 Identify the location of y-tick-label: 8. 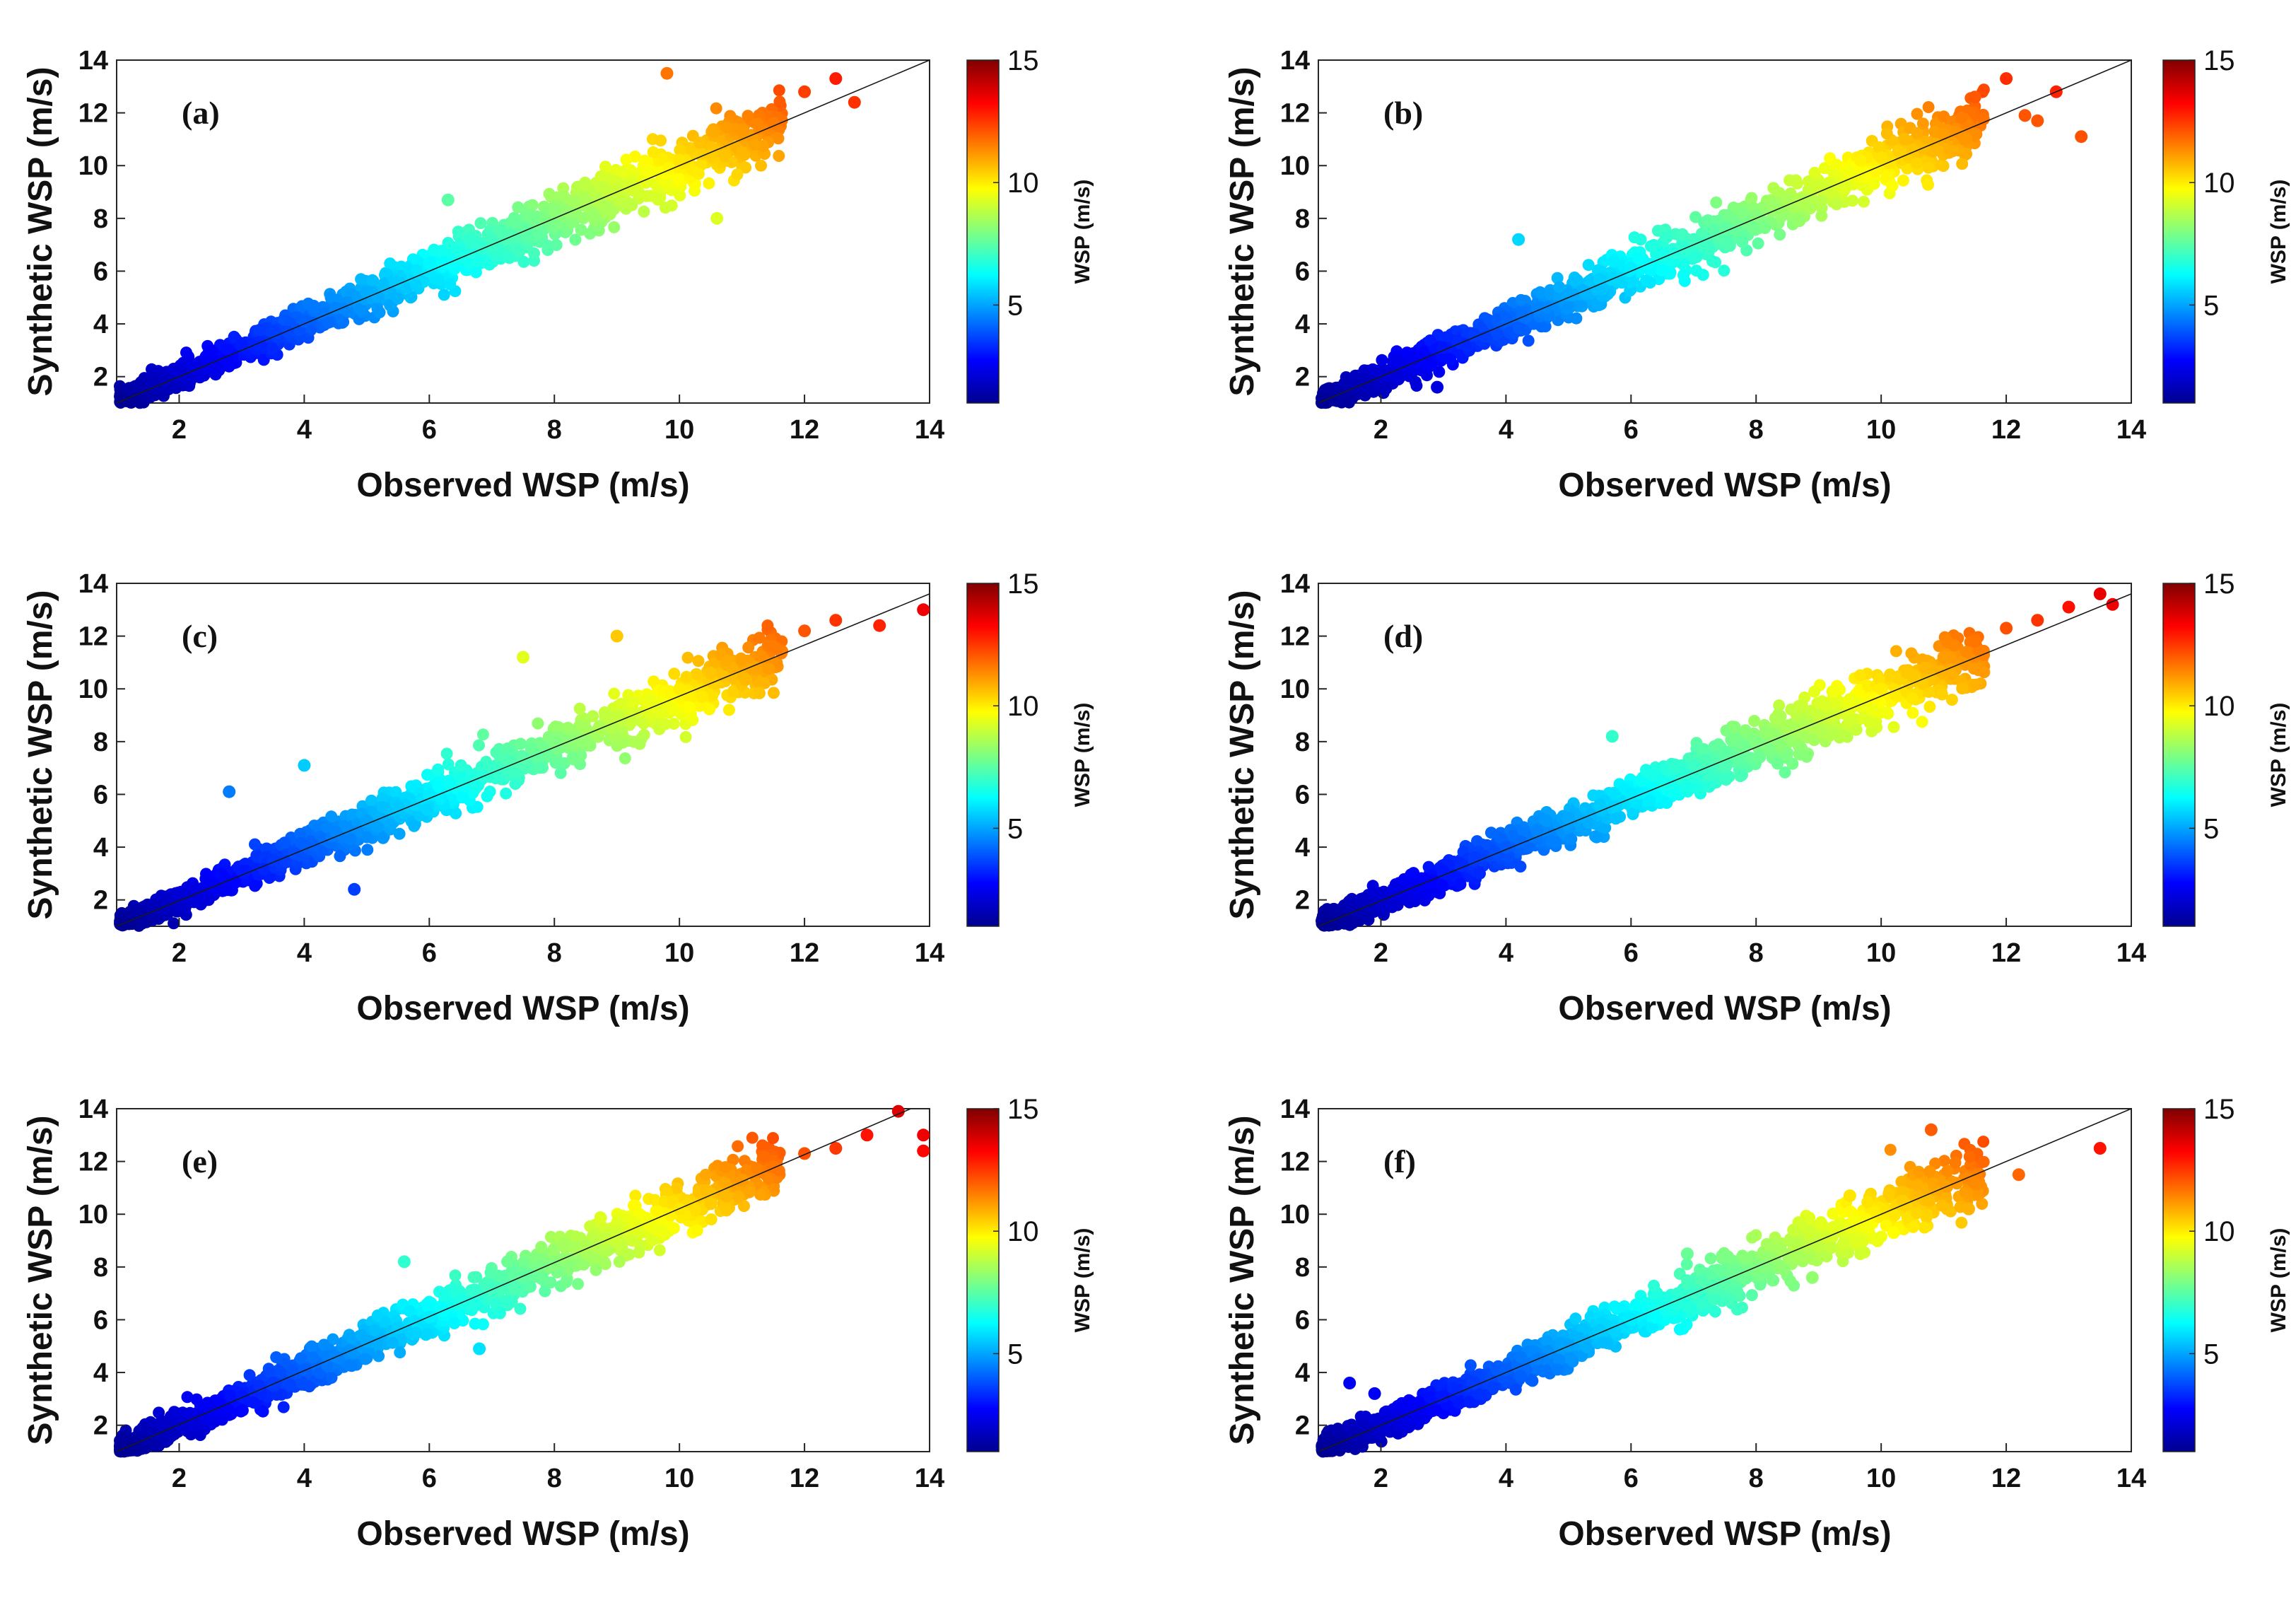
(100, 219).